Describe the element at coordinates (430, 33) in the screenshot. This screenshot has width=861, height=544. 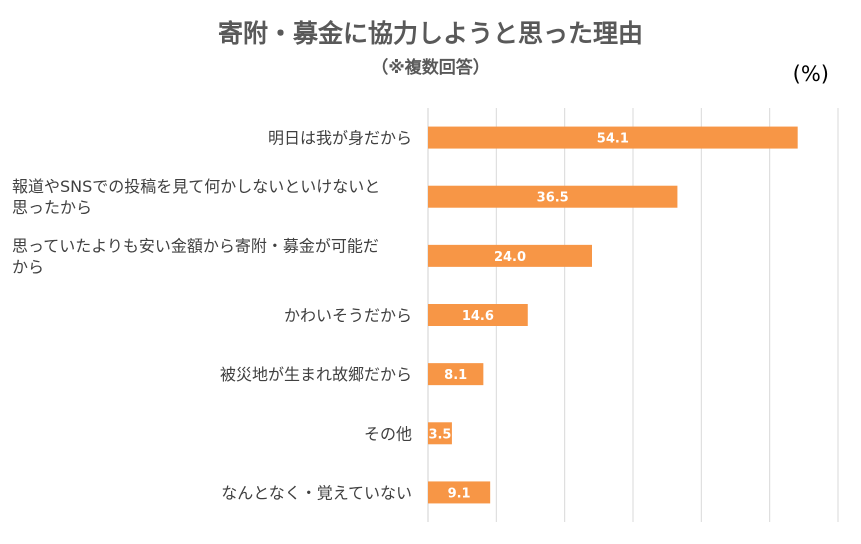
I see `chart-title: 寄附・募金に協力しようと思った理由` at that location.